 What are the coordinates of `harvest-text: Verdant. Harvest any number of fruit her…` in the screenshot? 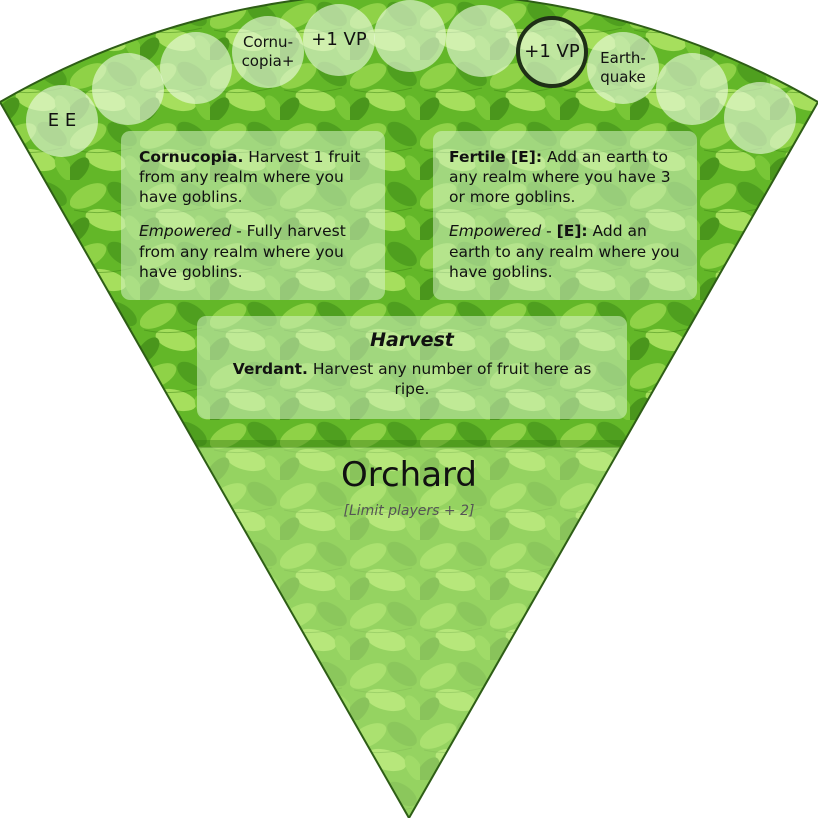 It's located at (412, 378).